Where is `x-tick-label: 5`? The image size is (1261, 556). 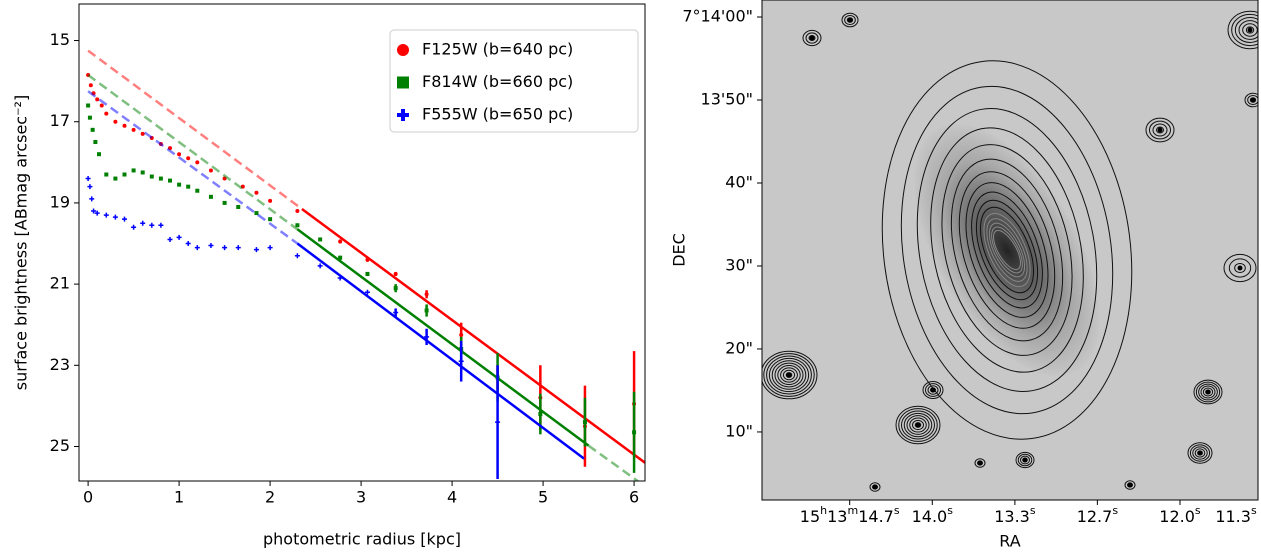
x-tick-label: 5 is located at coordinates (543, 497).